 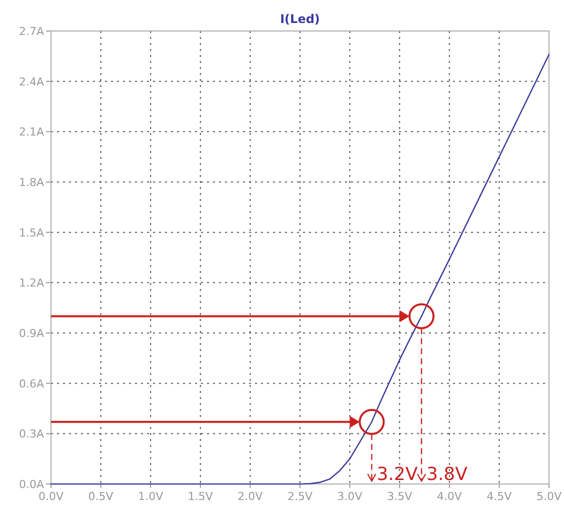 I want to click on y-tick-label: 1.5A, so click(x=31, y=233).